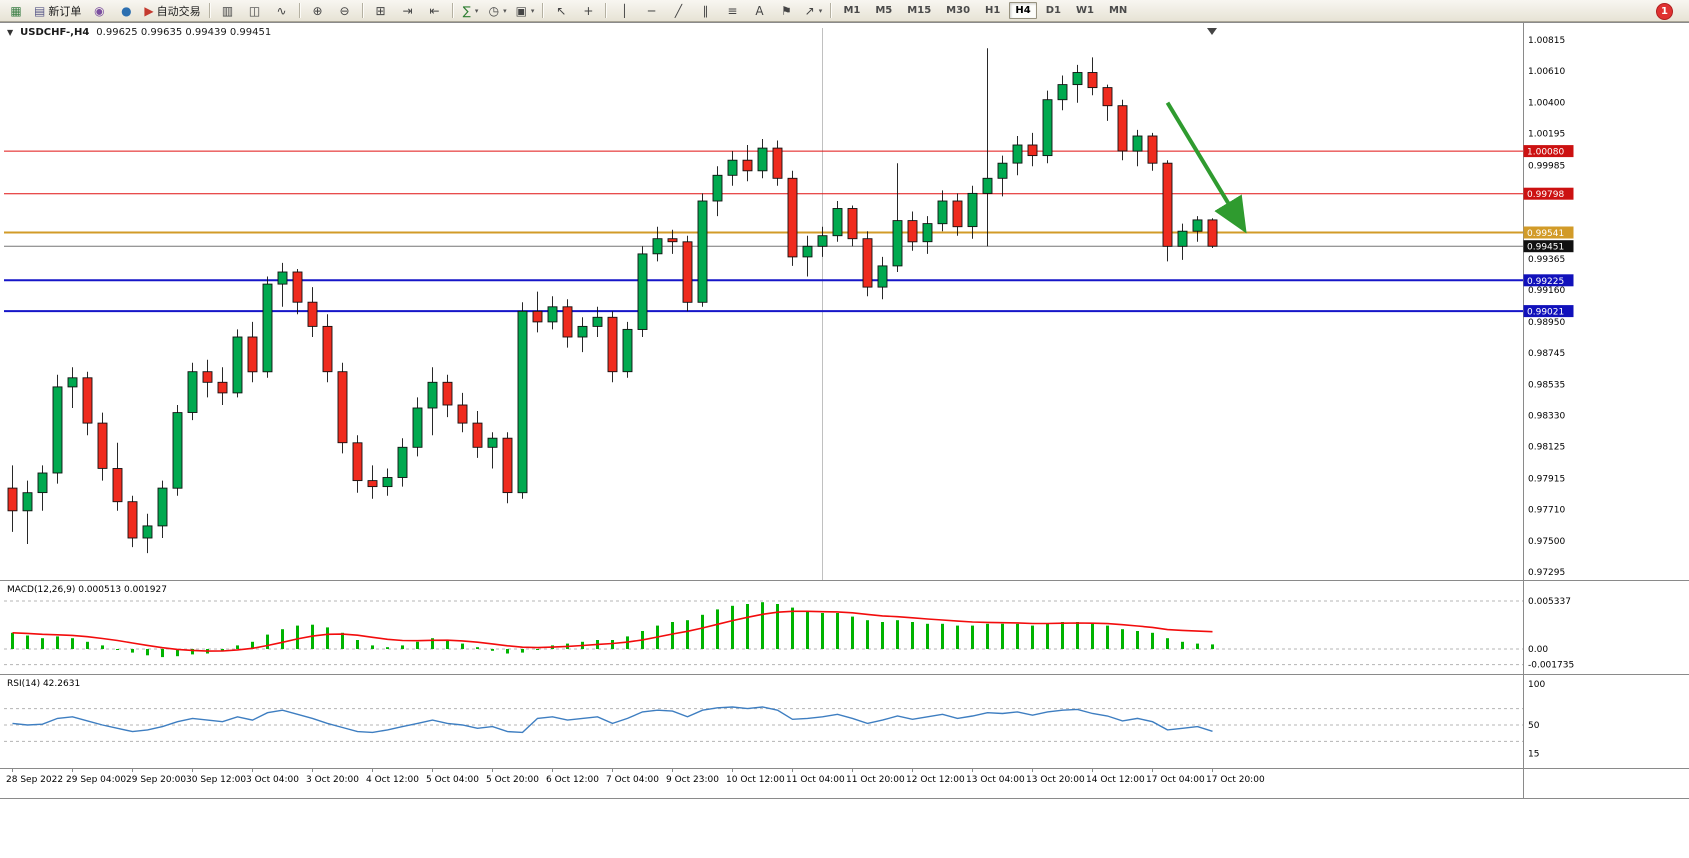 The width and height of the screenshot is (1689, 858). Describe the element at coordinates (1235, 780) in the screenshot. I see `time-tick-label: 17 Oct 20:00` at that location.